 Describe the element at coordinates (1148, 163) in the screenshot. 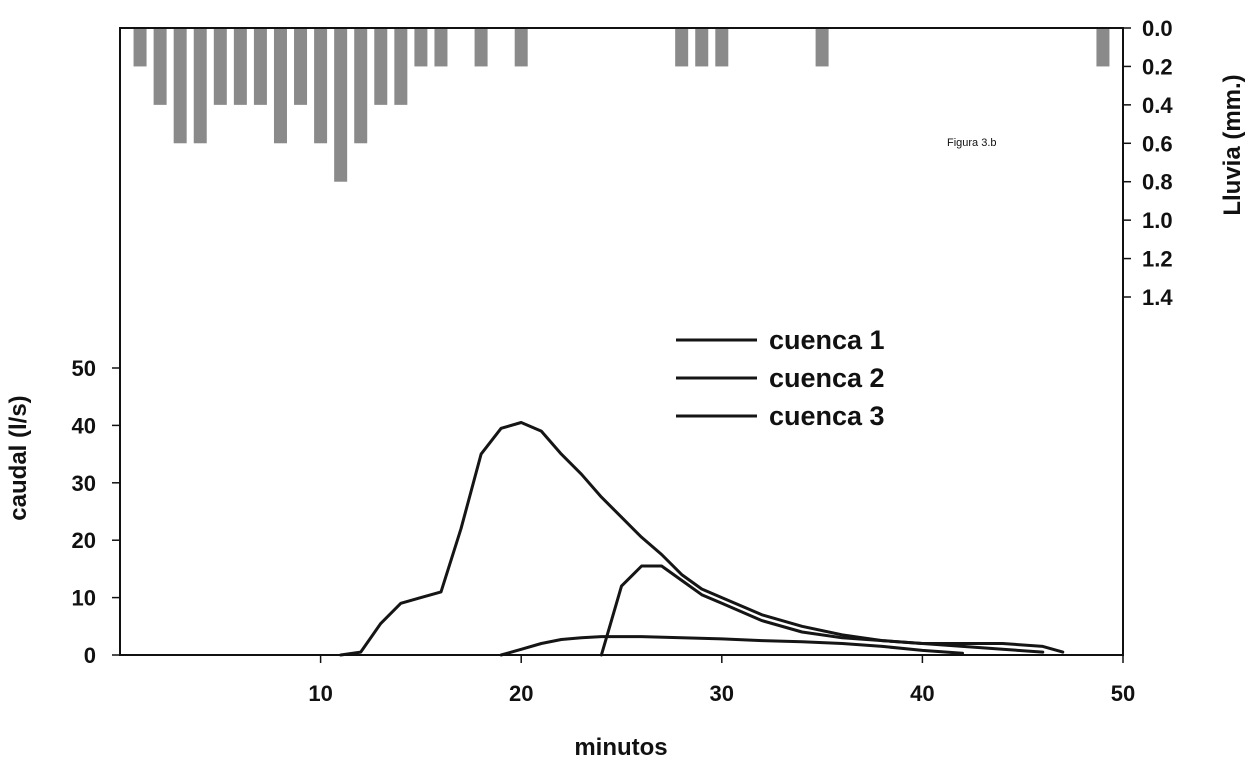

I see `rain-axis-ticks: 0.0 0.2 0.4 0.6 0.8 1.0 1.2 1.4` at that location.